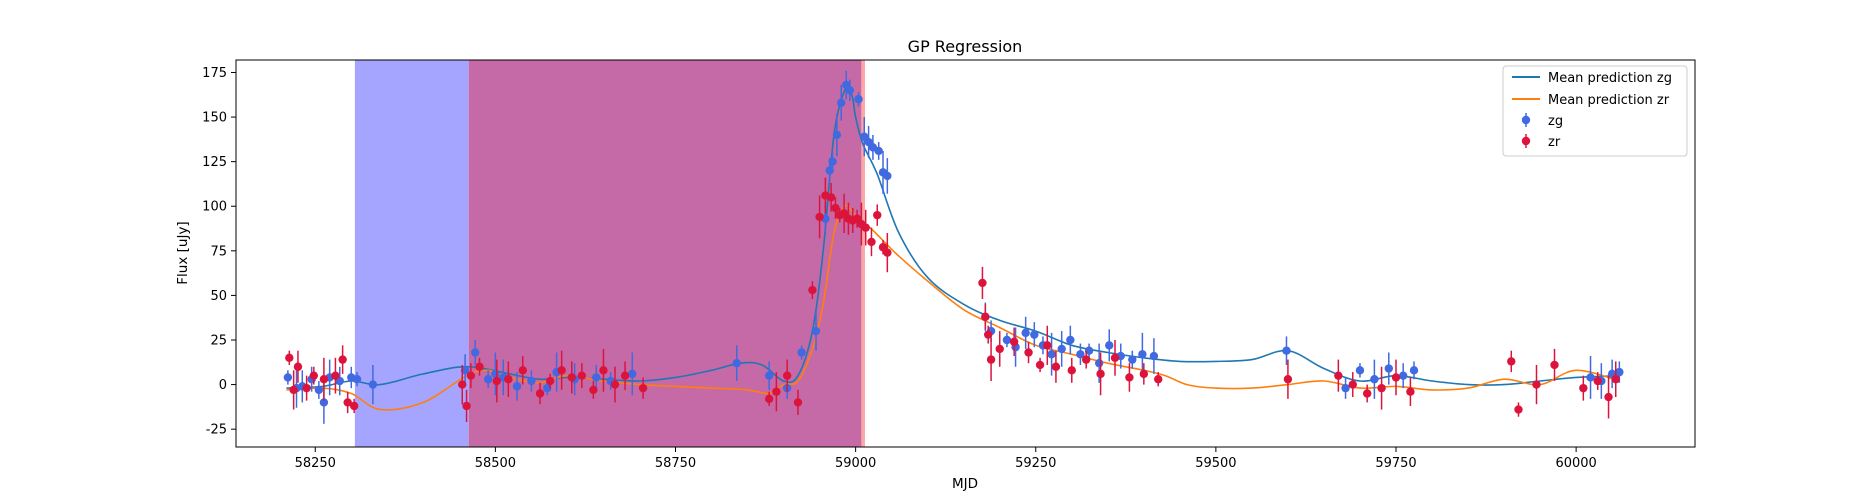  I want to click on legend-box, so click(1595, 111).